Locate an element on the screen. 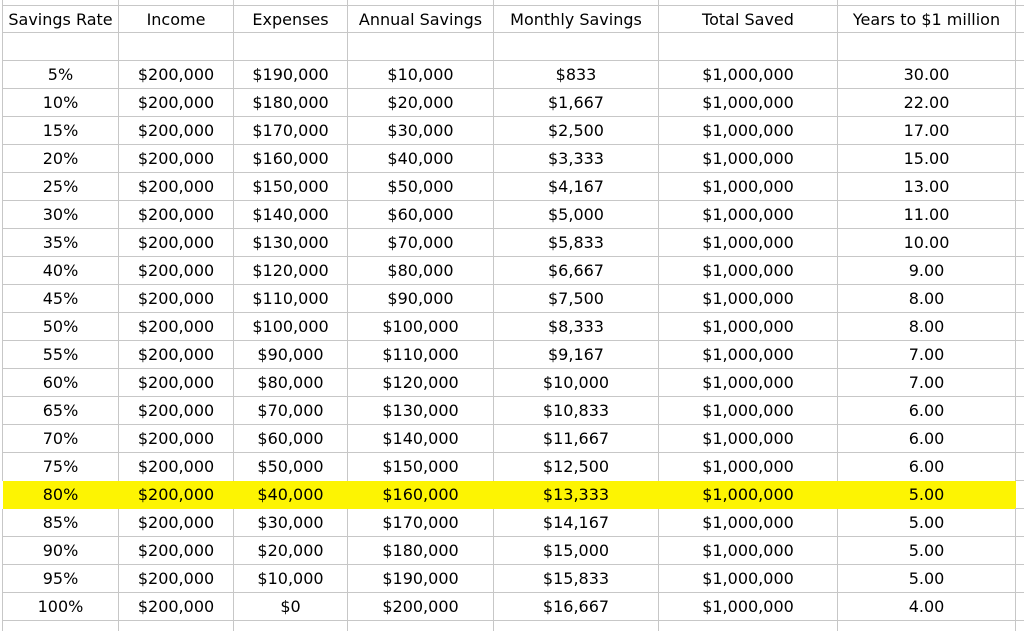 This screenshot has width=1024, height=632. cell: $4,167 is located at coordinates (576, 186).